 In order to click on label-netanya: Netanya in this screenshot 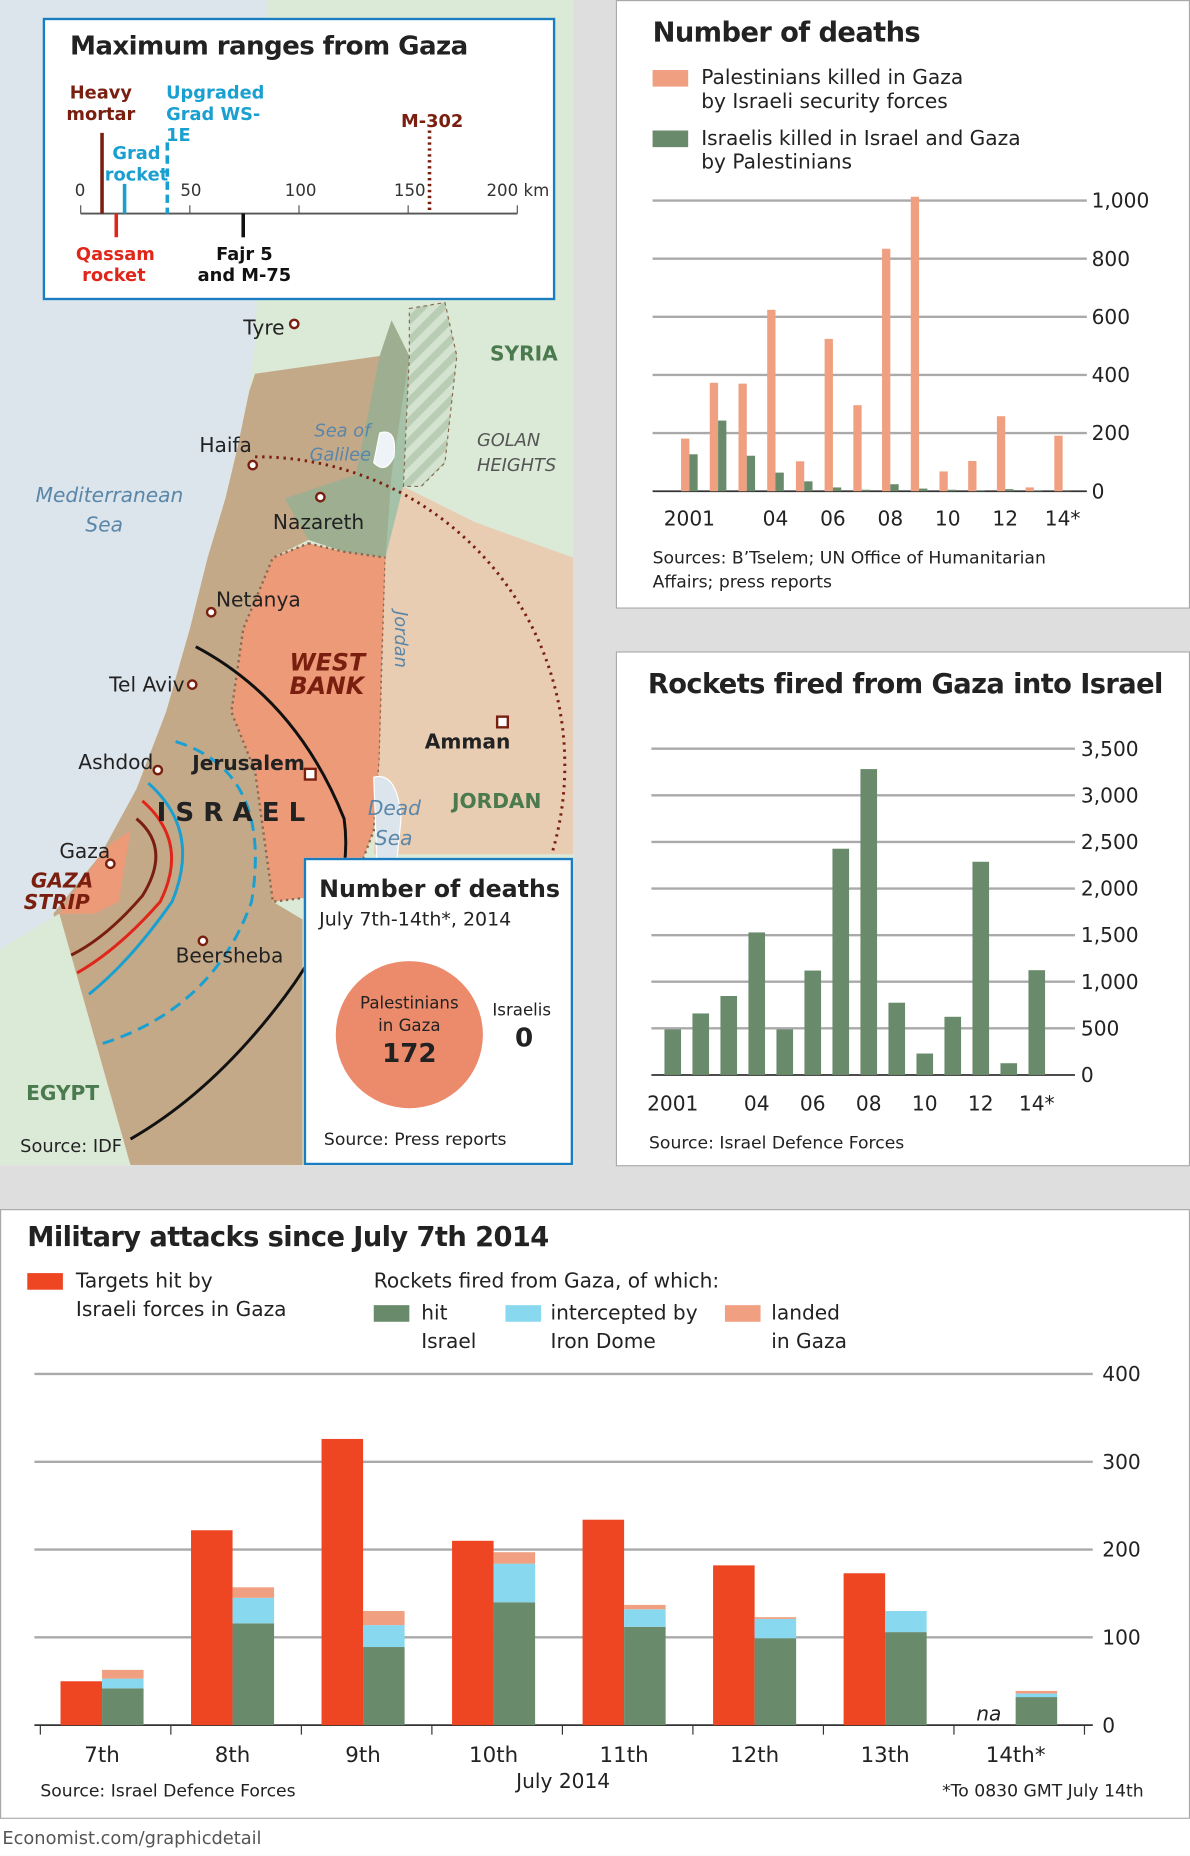, I will do `click(258, 599)`.